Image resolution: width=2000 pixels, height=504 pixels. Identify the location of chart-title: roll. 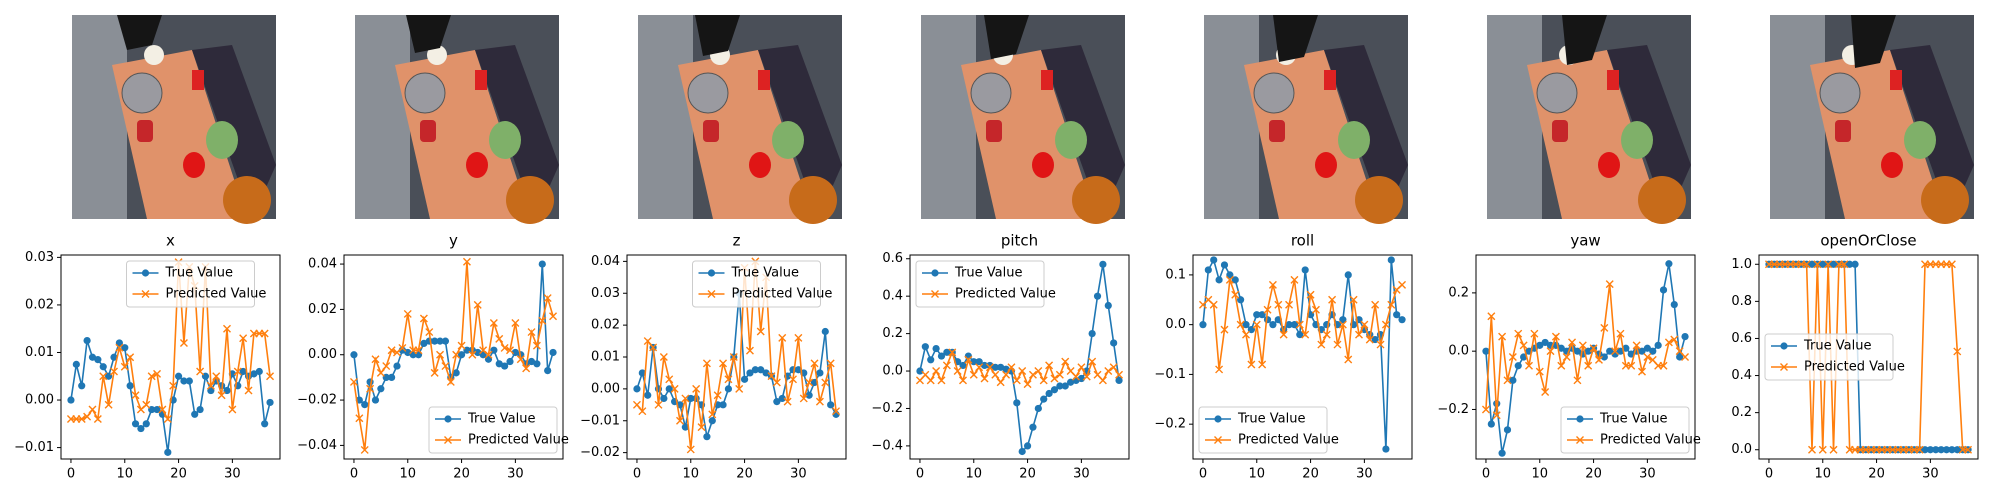
(1302, 241).